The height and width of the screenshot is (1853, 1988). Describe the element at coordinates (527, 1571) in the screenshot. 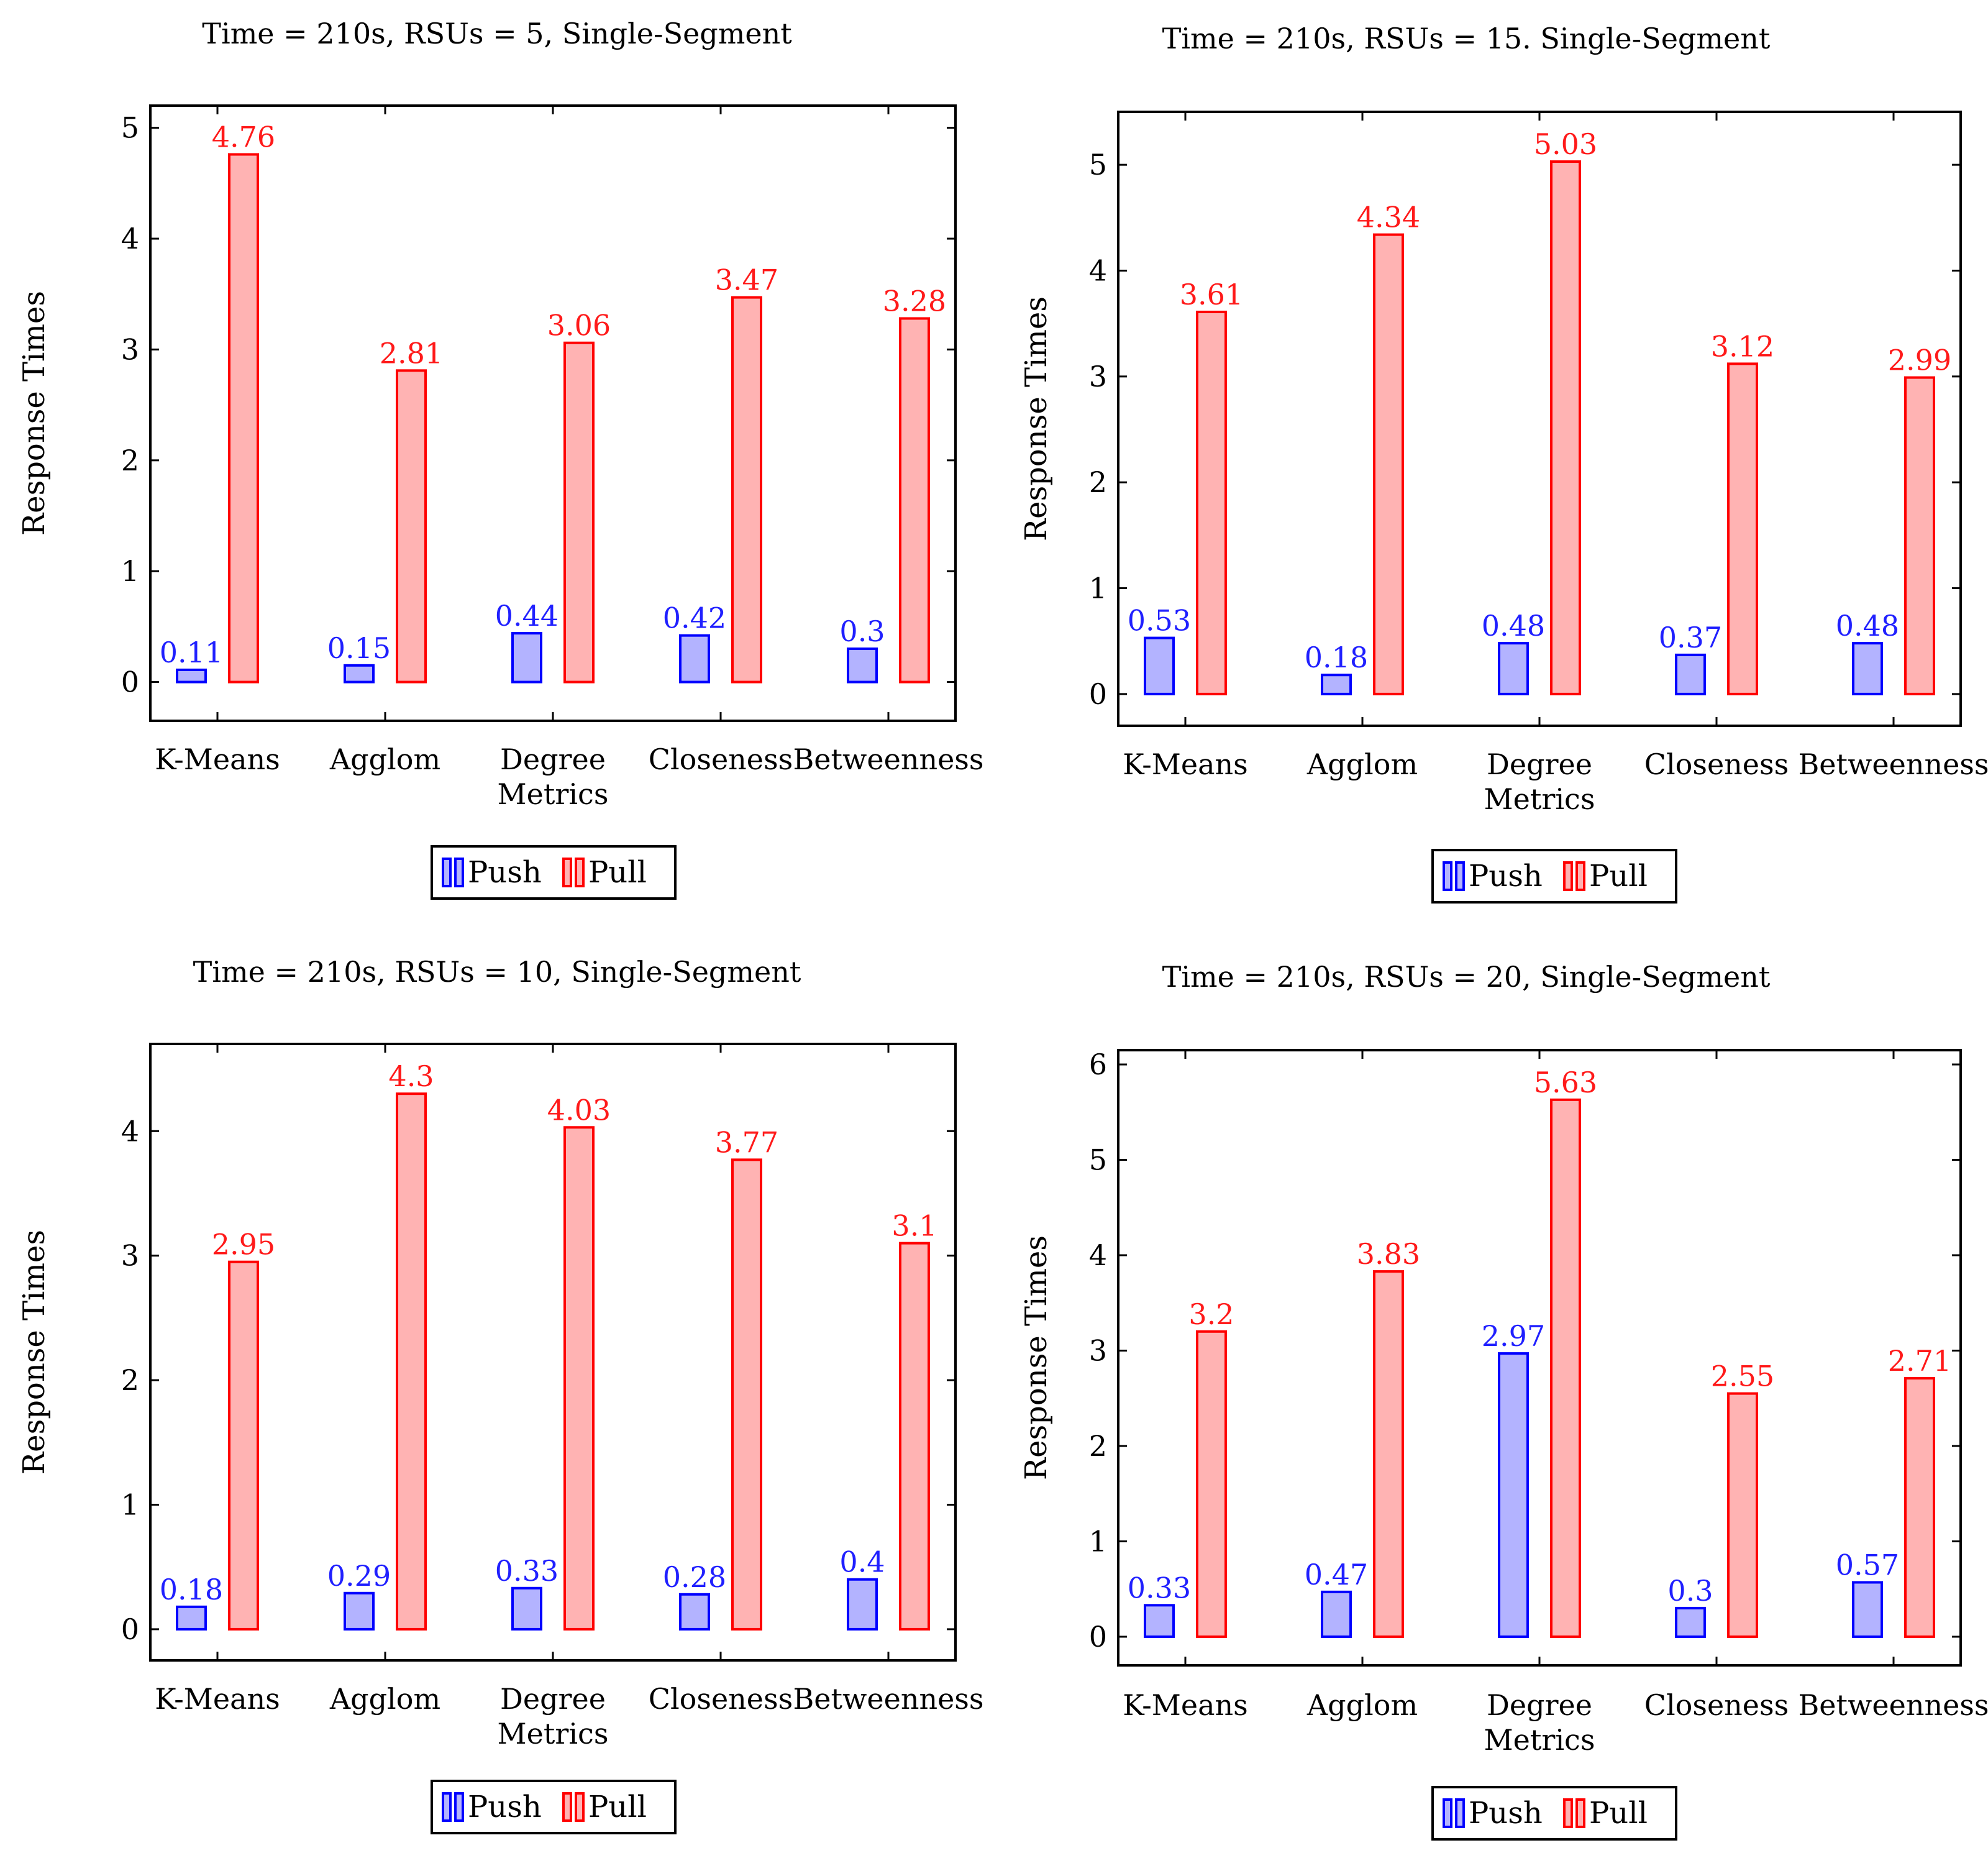

I see `push-value-label: 0.33` at that location.